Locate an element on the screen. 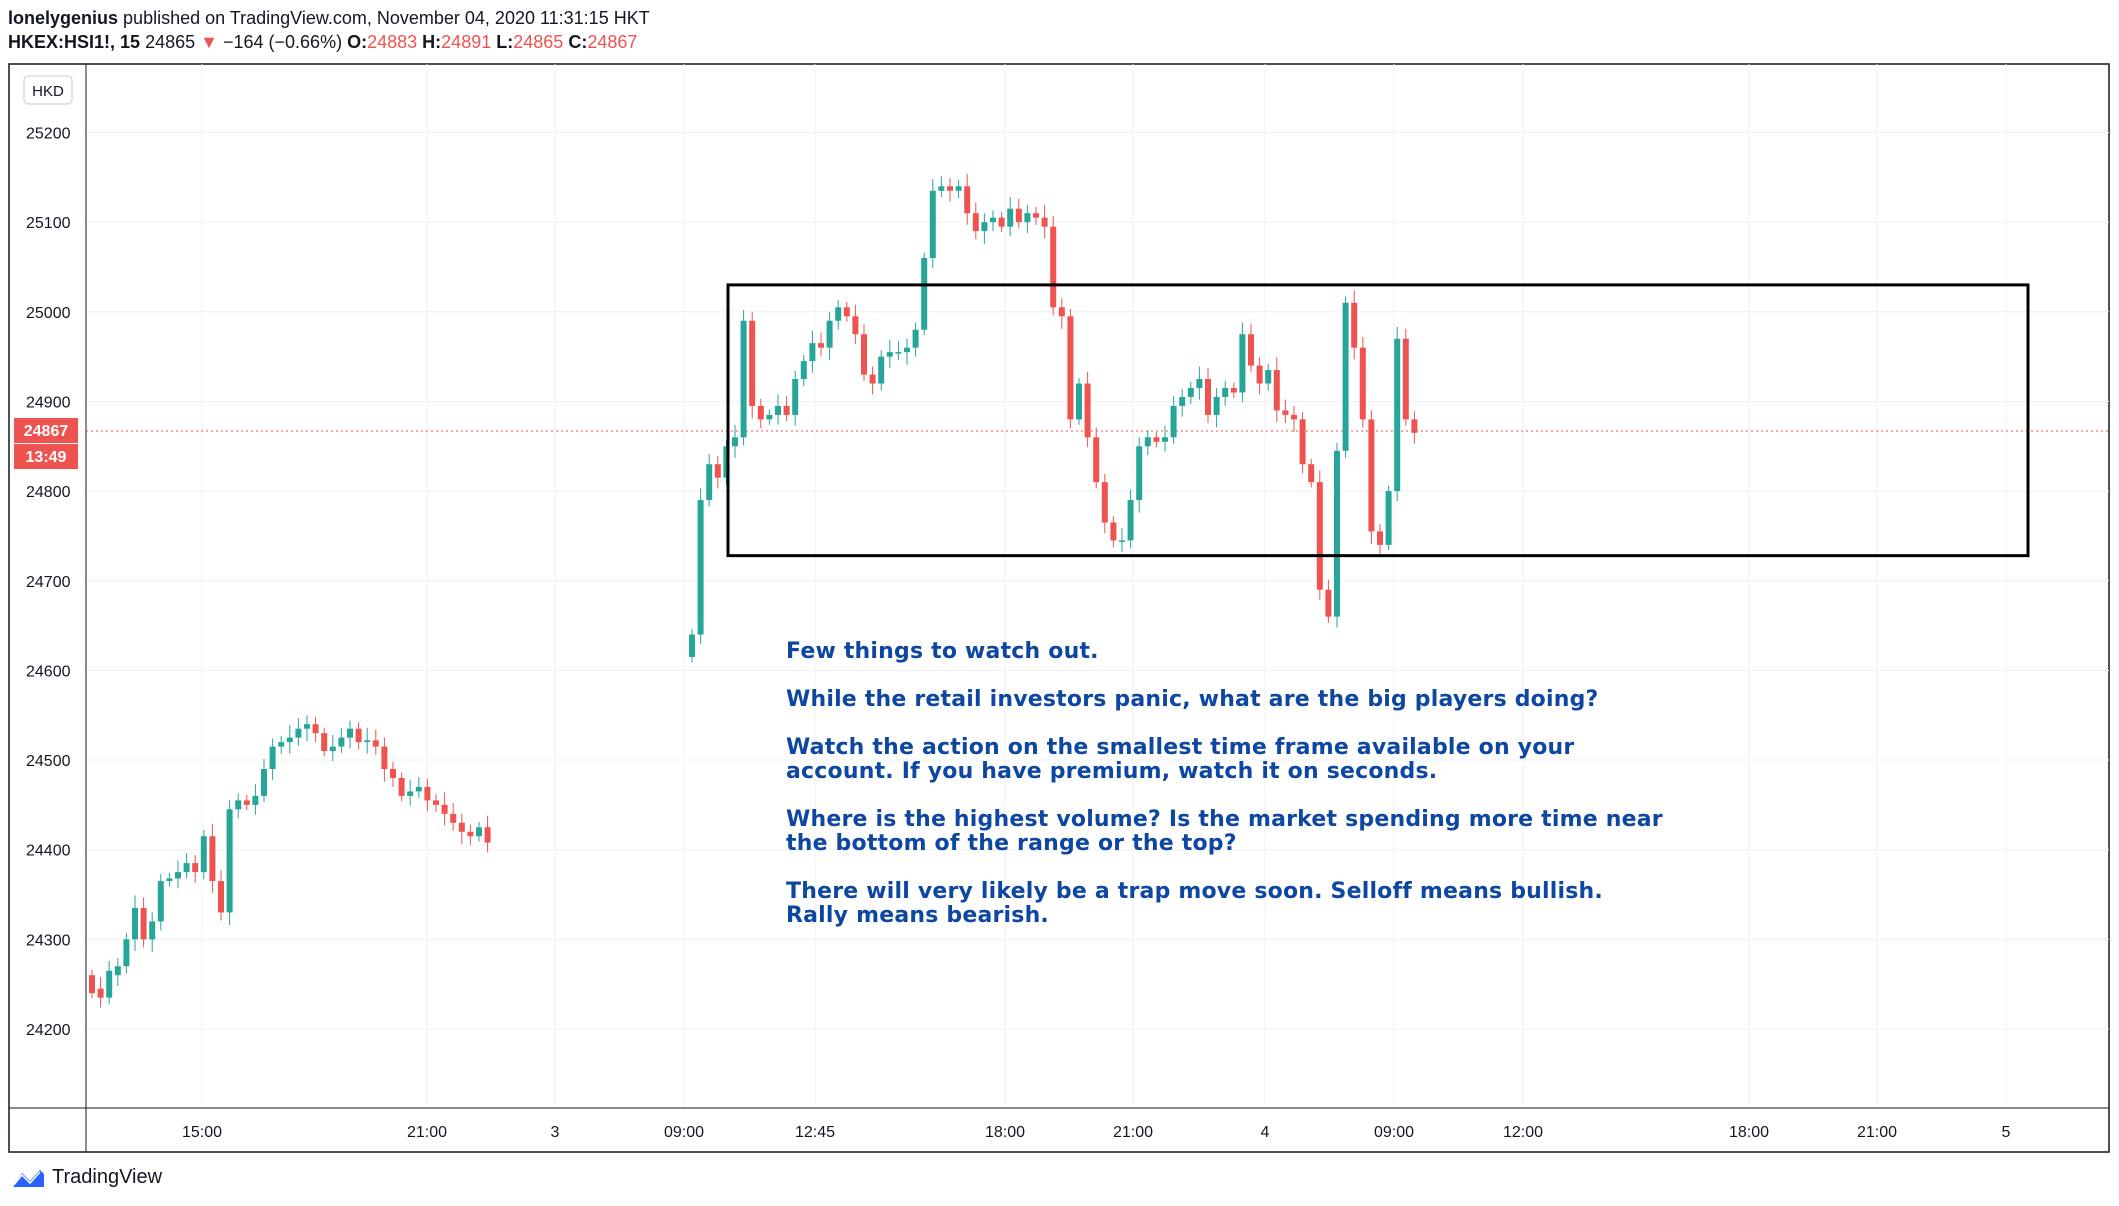 The width and height of the screenshot is (2119, 1206). high-value: 24891 is located at coordinates (466, 42).